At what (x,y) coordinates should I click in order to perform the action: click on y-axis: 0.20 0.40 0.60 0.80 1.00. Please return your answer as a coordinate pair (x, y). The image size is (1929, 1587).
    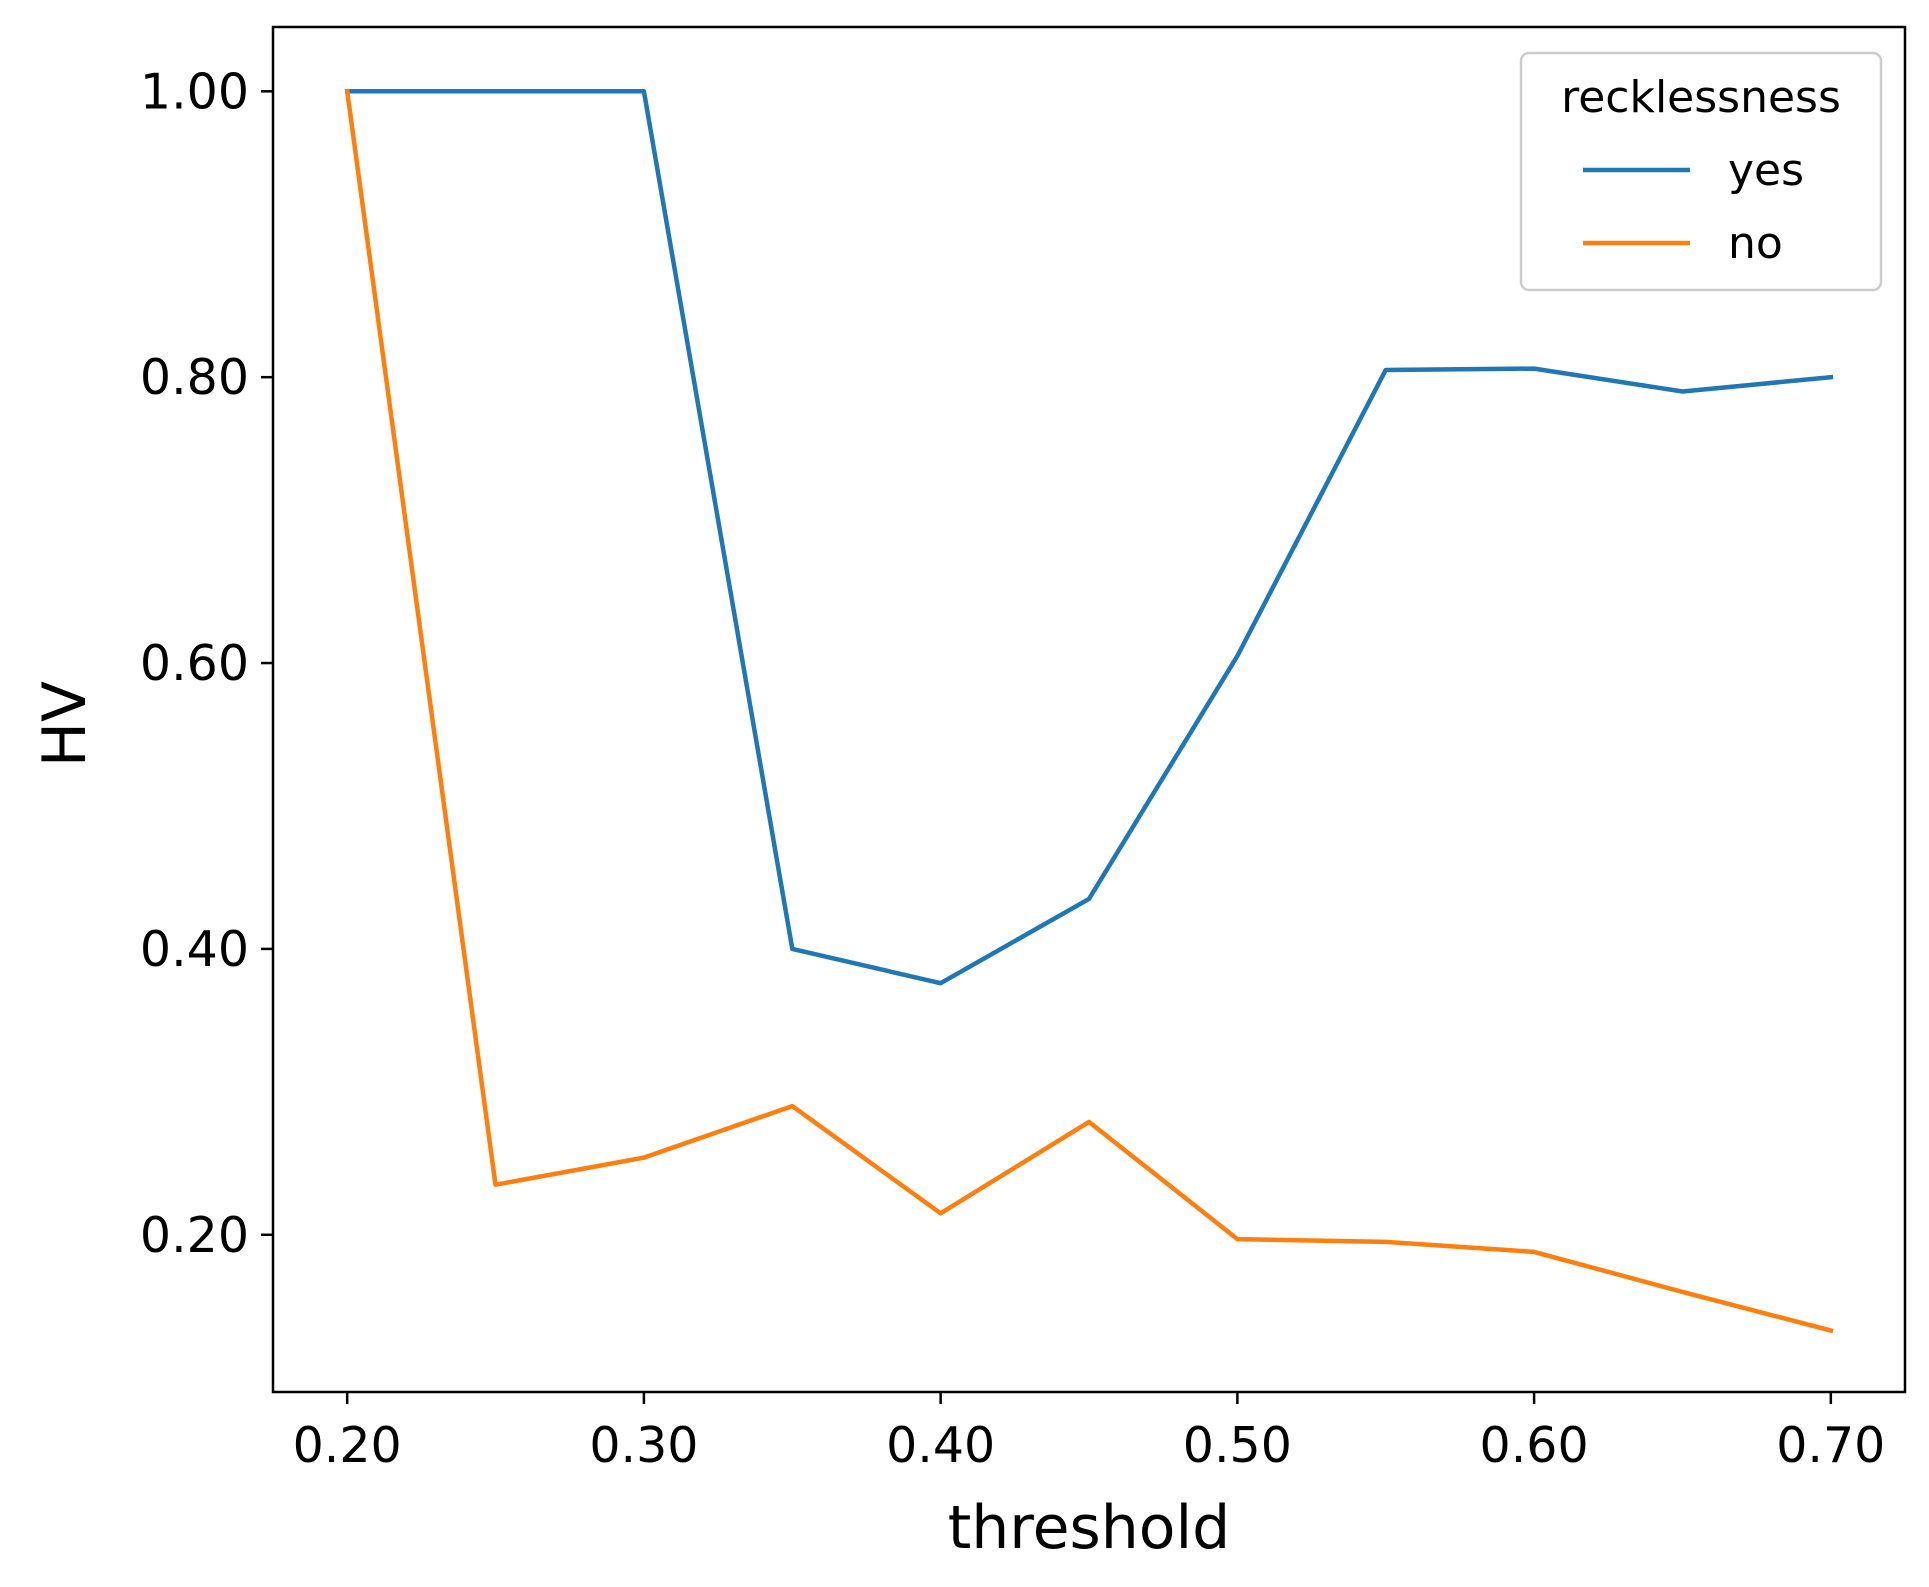
    Looking at the image, I should click on (206, 663).